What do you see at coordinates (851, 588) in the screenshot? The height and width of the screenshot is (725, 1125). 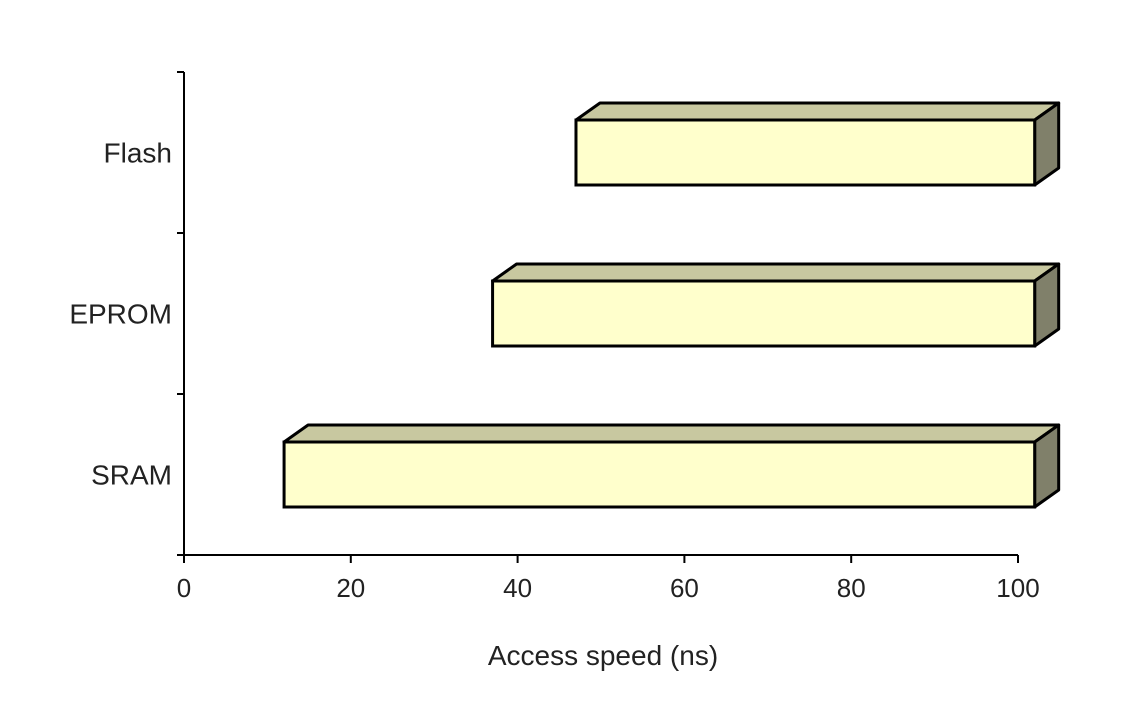 I see `x-tick-label: 80` at bounding box center [851, 588].